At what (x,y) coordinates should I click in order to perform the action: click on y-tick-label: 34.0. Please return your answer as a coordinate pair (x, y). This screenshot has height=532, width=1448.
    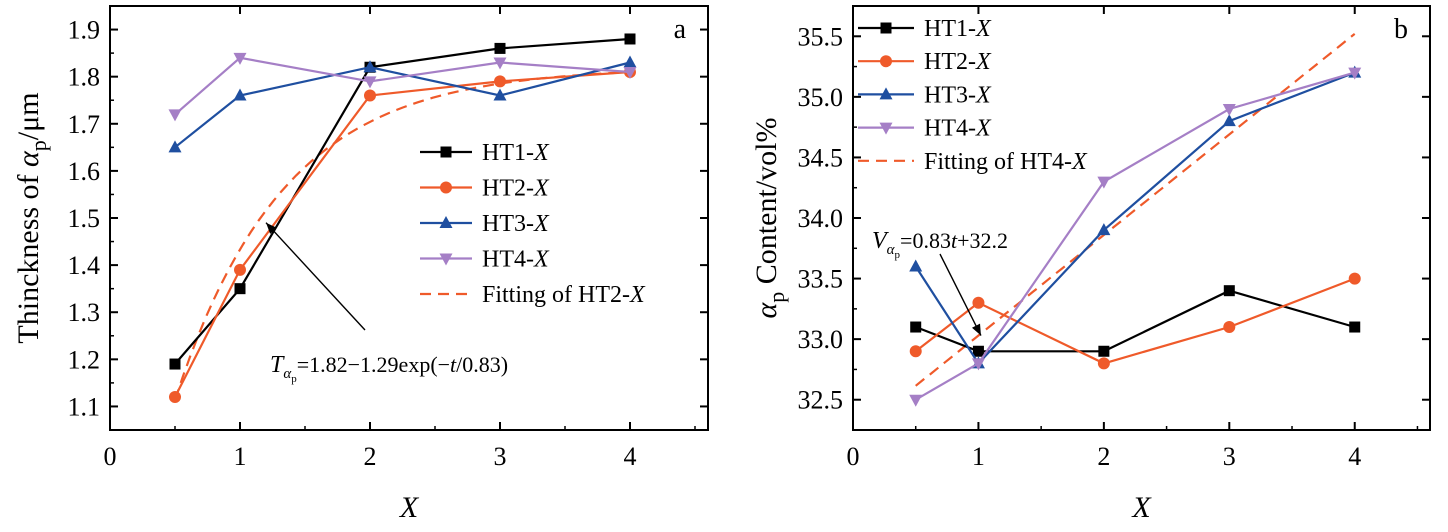
    Looking at the image, I should click on (821, 218).